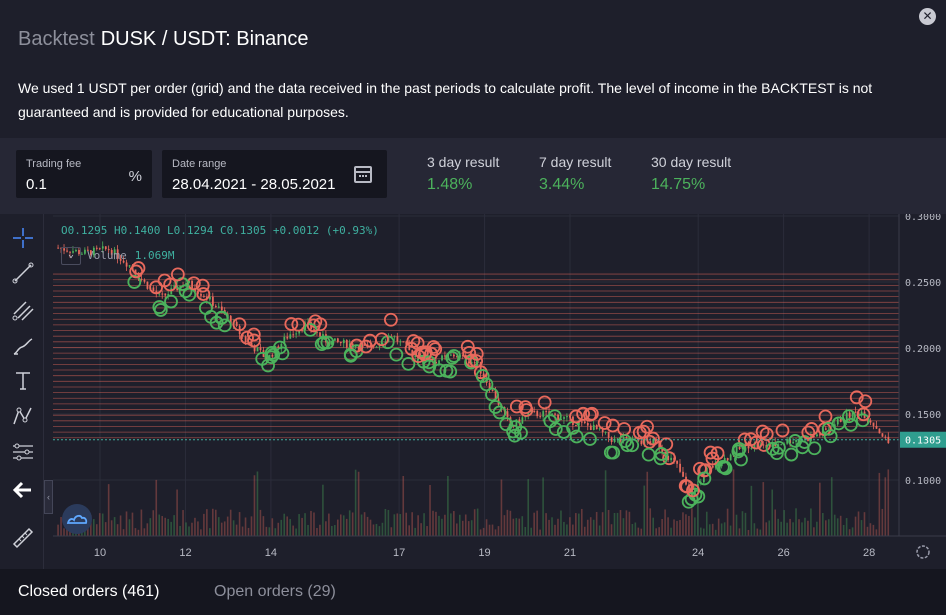  Describe the element at coordinates (275, 591) in the screenshot. I see `tab-open-orders: Open orders (29)` at that location.